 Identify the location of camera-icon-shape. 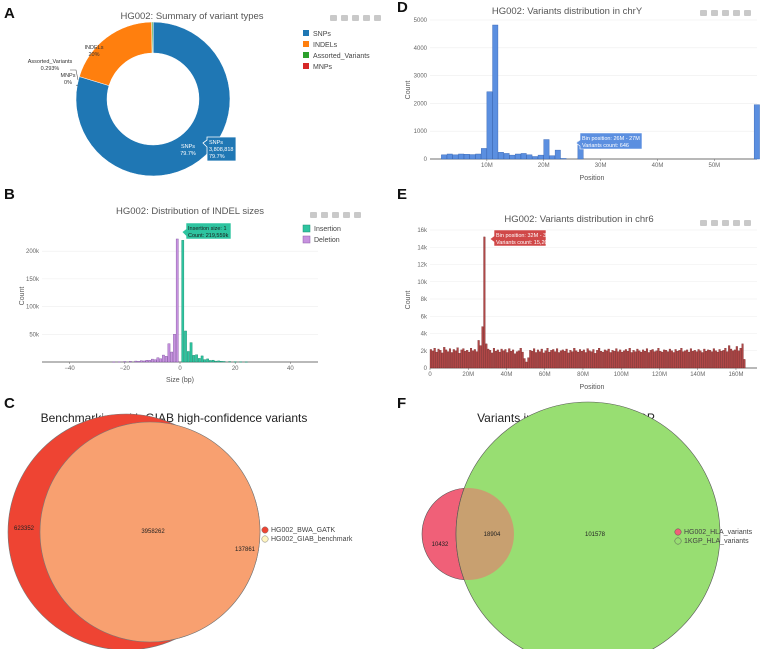
(703, 223).